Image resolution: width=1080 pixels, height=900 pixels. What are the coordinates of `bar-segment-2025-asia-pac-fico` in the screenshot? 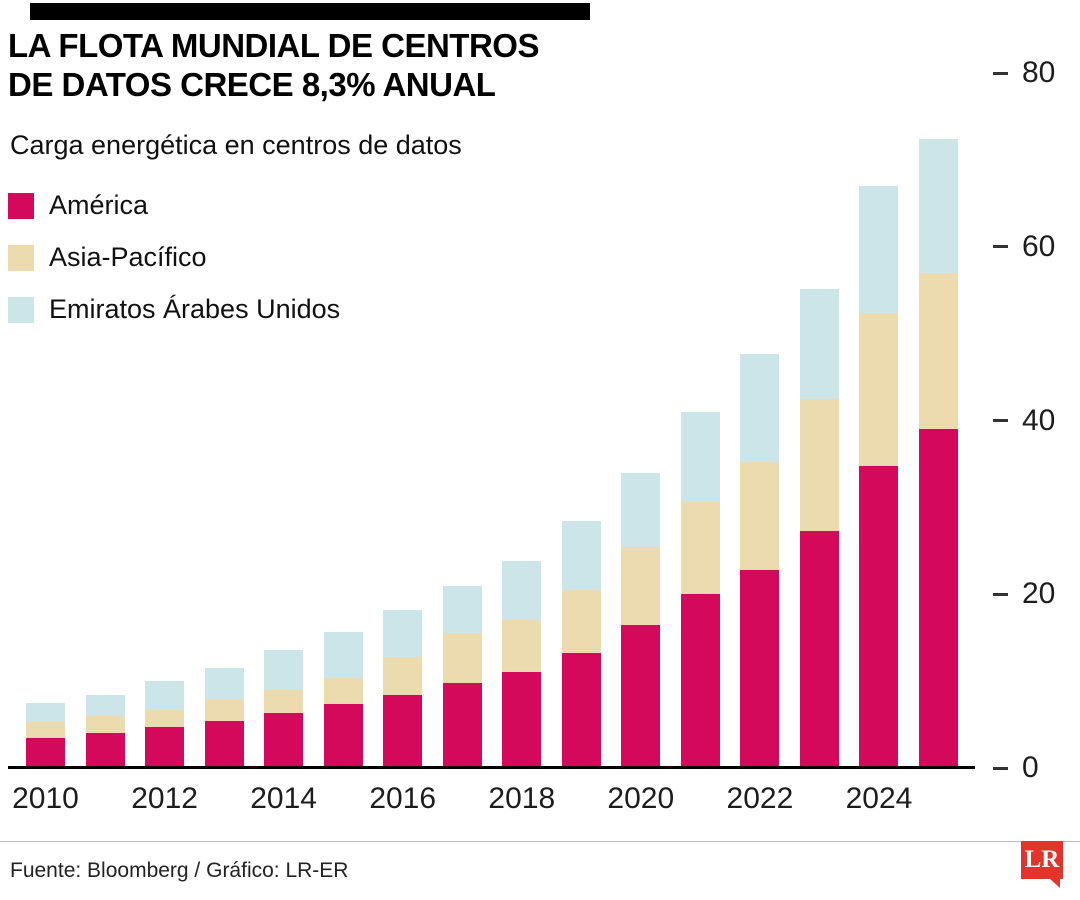 It's located at (938, 351).